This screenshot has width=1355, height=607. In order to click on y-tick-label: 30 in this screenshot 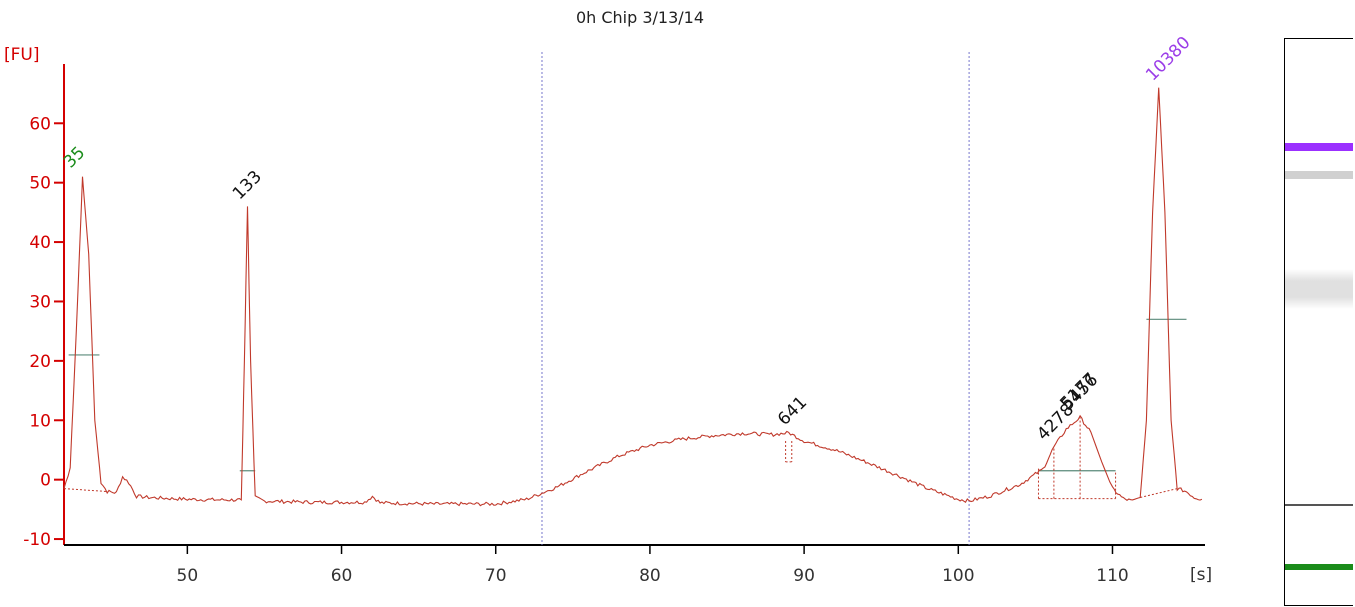, I will do `click(40, 302)`.